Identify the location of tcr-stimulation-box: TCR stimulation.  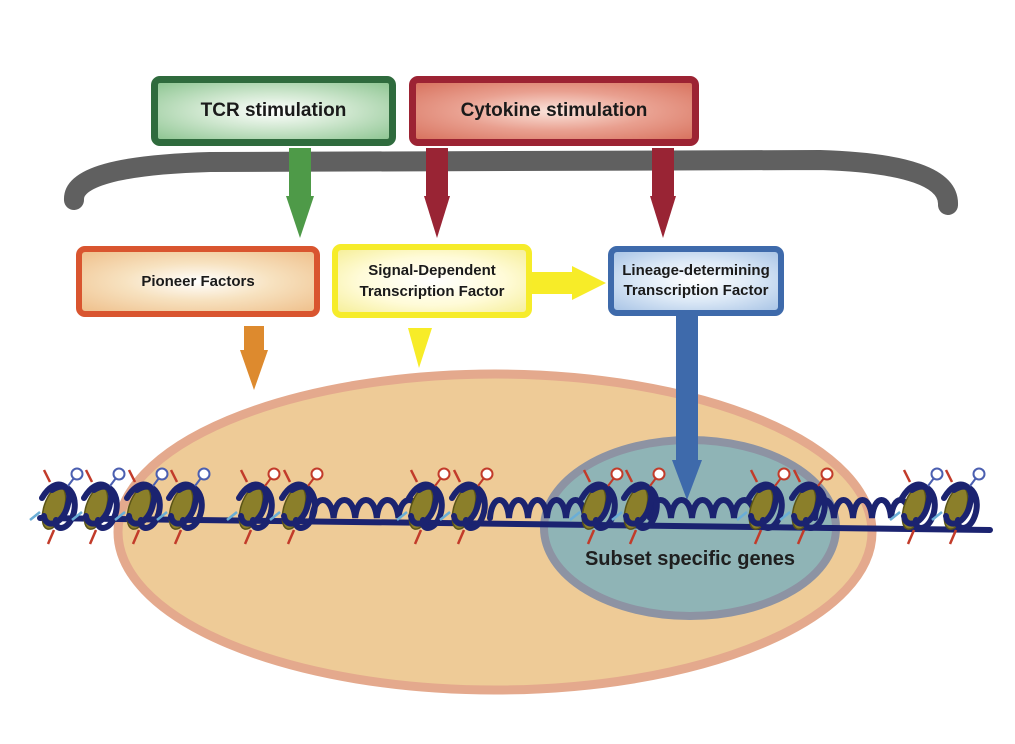
(273, 111).